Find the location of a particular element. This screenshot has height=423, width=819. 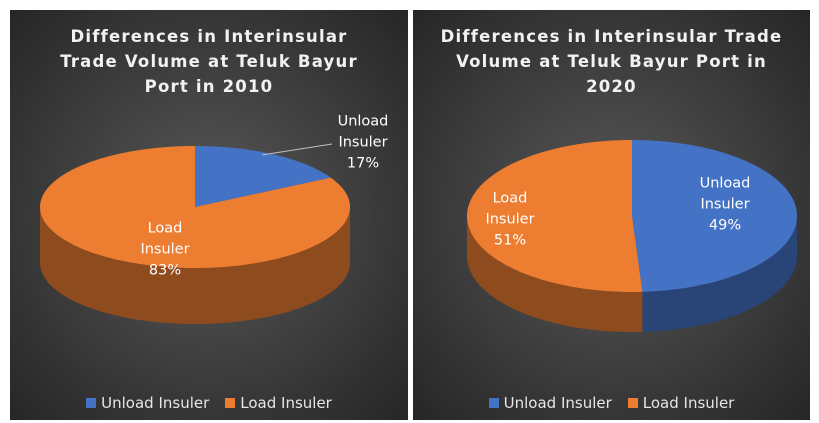

data-label: Load Insuler 83% is located at coordinates (165, 250).